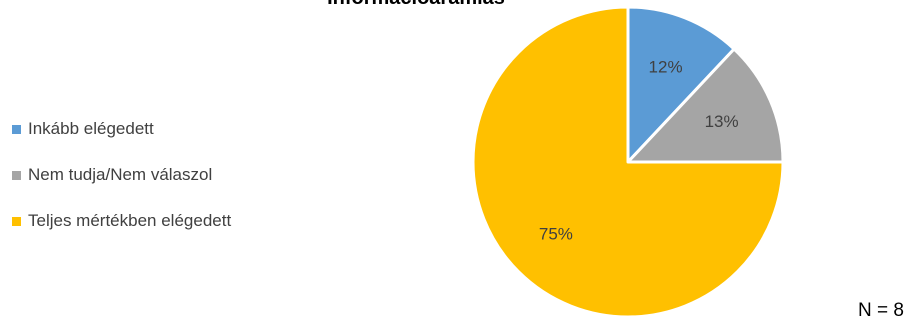  Describe the element at coordinates (91, 128) in the screenshot. I see `legend-label-0: Inkább elégedett` at that location.